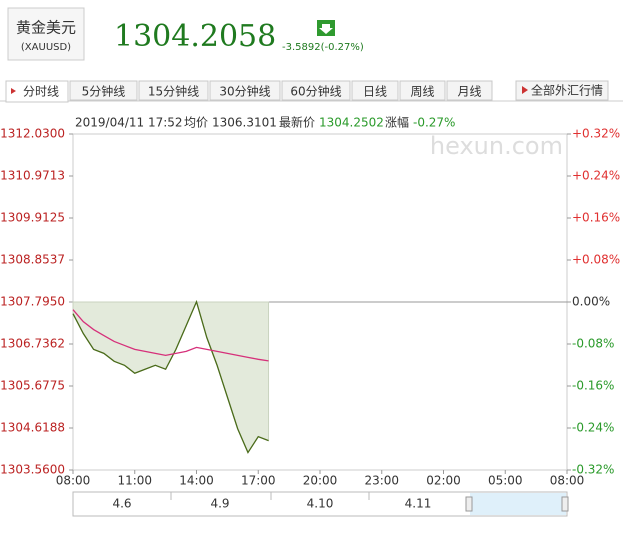  I want to click on area-fill, so click(171, 377).